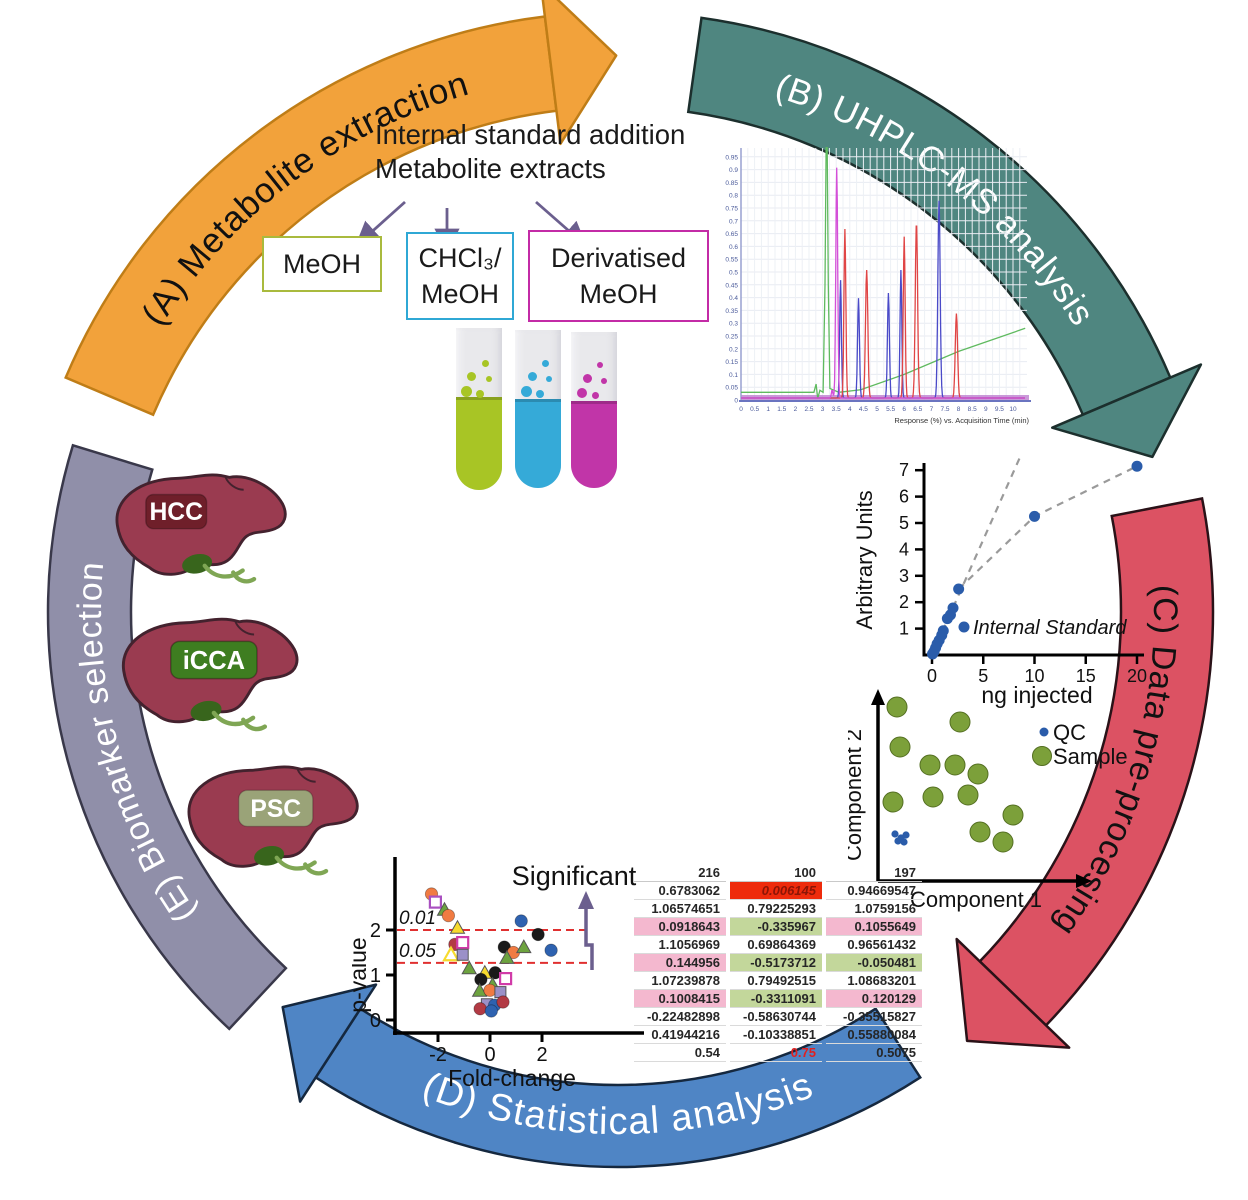 This screenshot has width=1248, height=1200. Describe the element at coordinates (512, 1078) in the screenshot. I see `volcano-xlabel: Fold-change` at that location.